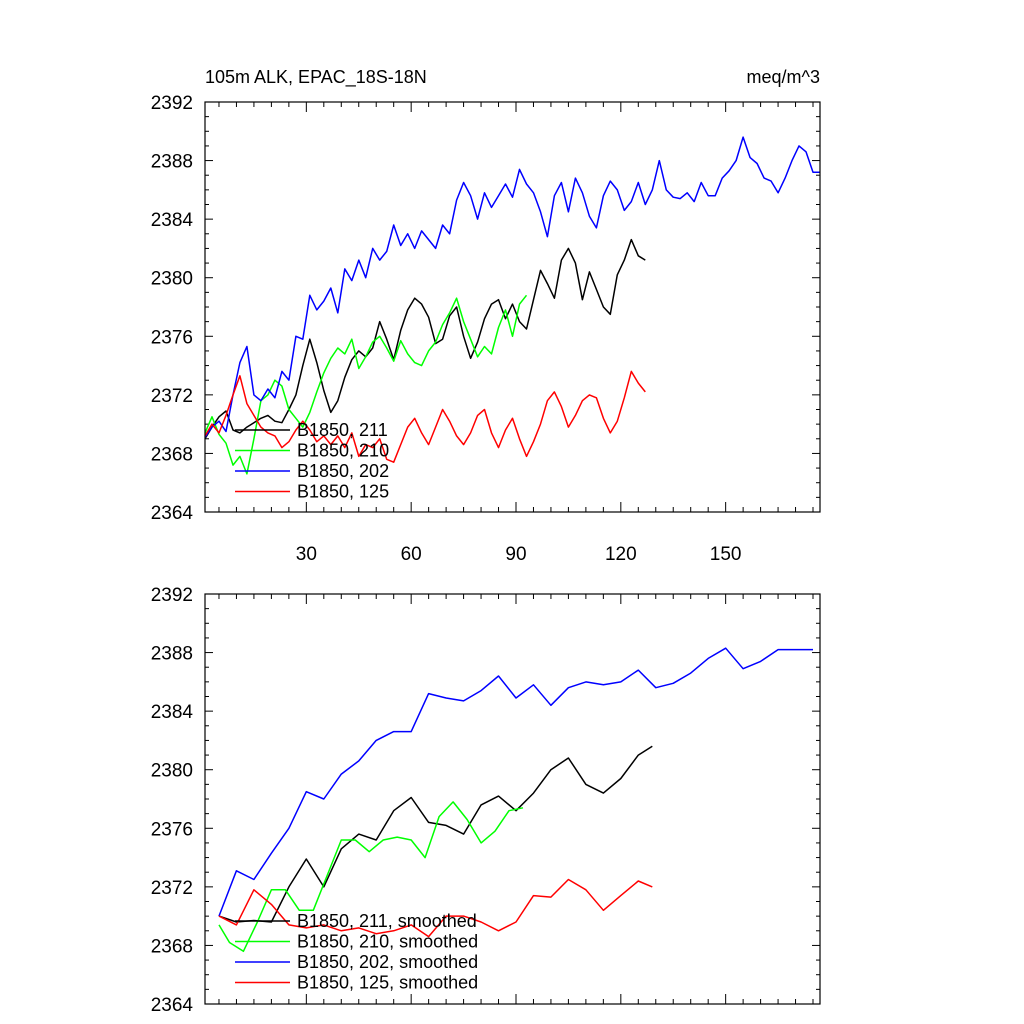 This screenshot has height=1024, width=1024. I want to click on top-ytick-label: 2388, so click(172, 162).